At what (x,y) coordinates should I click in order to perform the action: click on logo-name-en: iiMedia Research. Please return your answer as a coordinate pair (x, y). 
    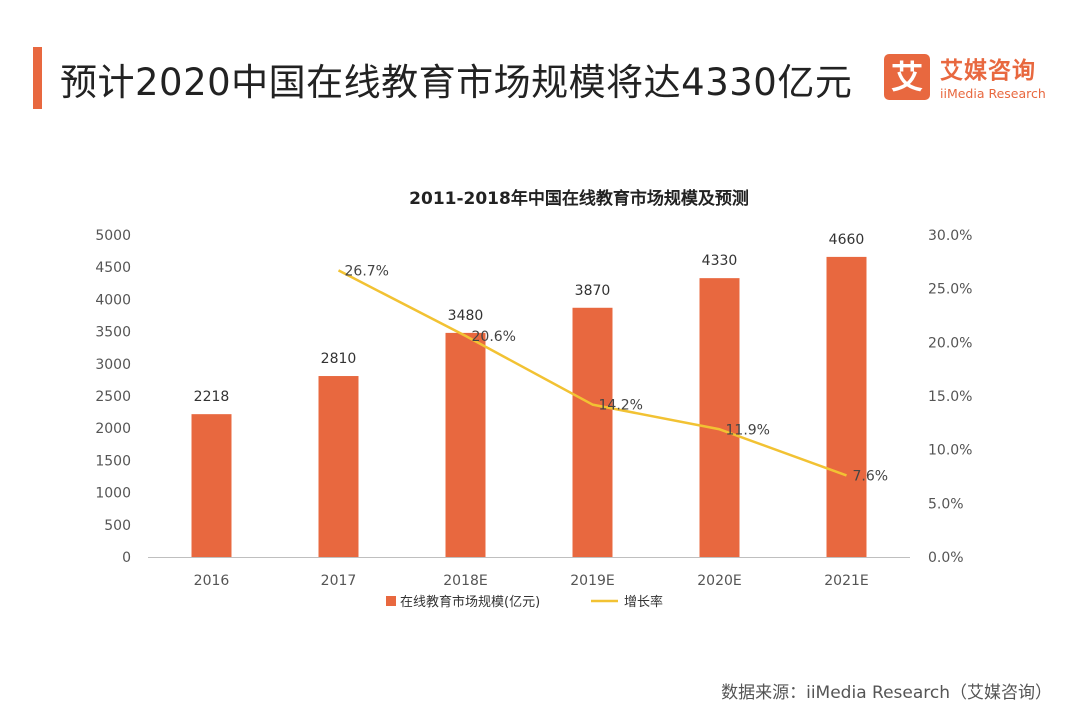
    Looking at the image, I should click on (993, 93).